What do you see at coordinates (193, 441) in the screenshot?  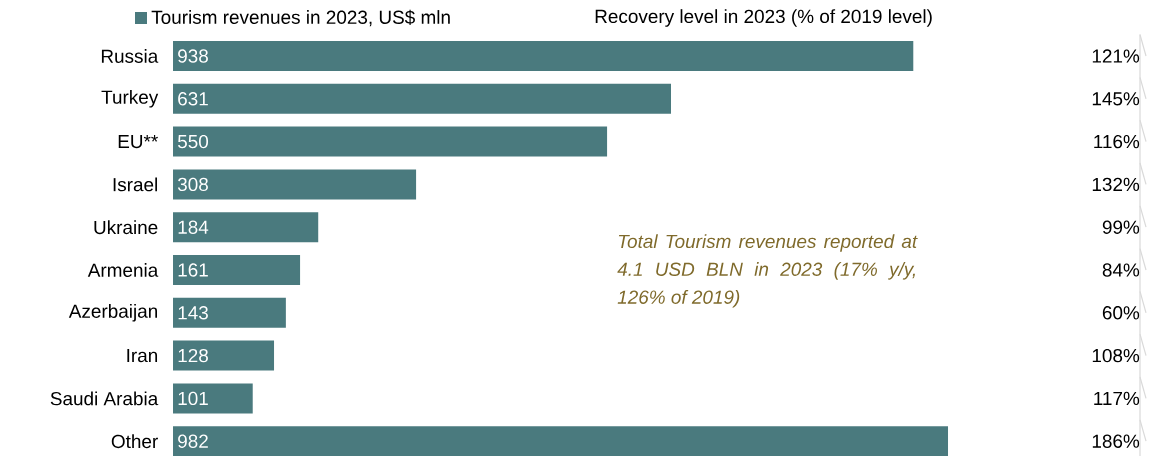 I see `data-label: 982` at bounding box center [193, 441].